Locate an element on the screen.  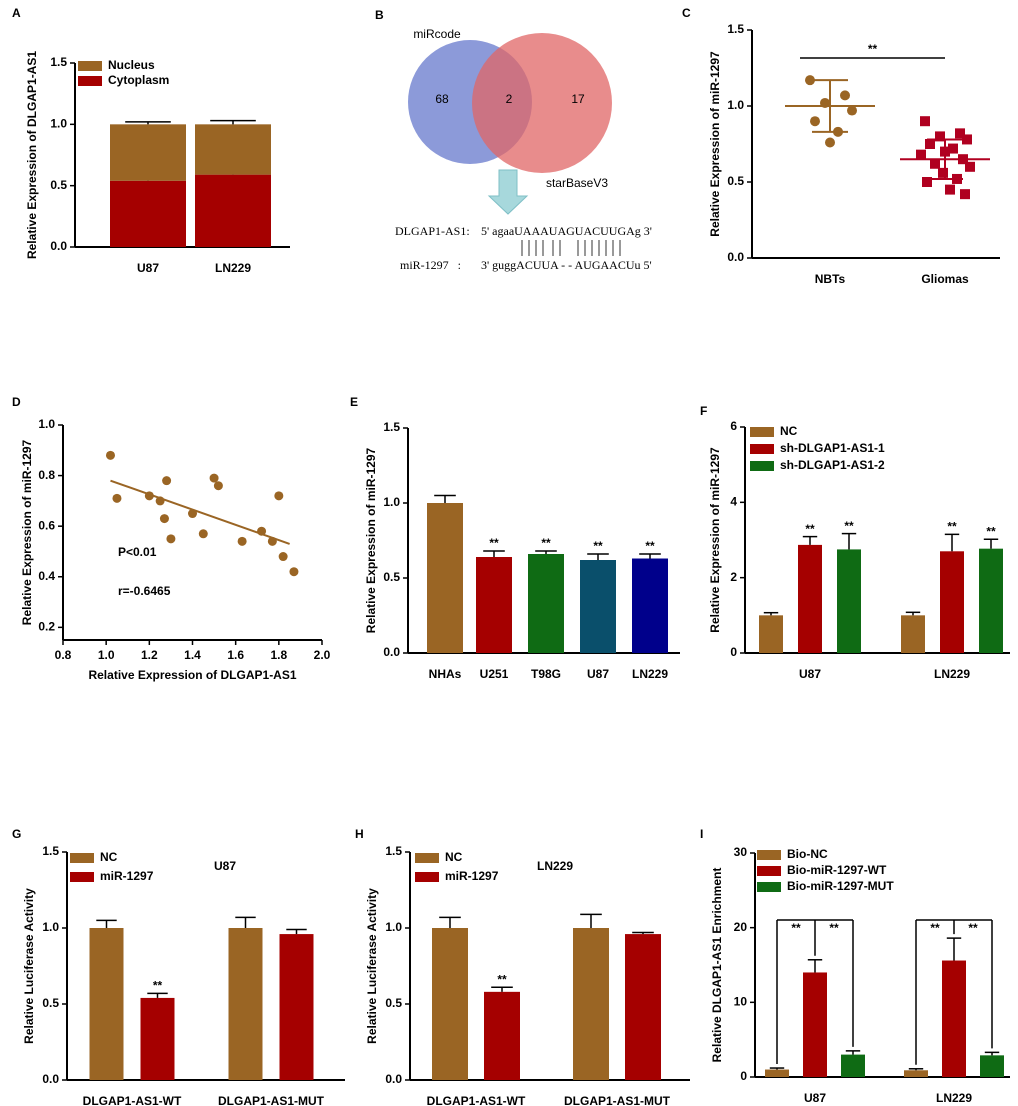
x-tick-label: 2.0 is located at coordinates (322, 655).